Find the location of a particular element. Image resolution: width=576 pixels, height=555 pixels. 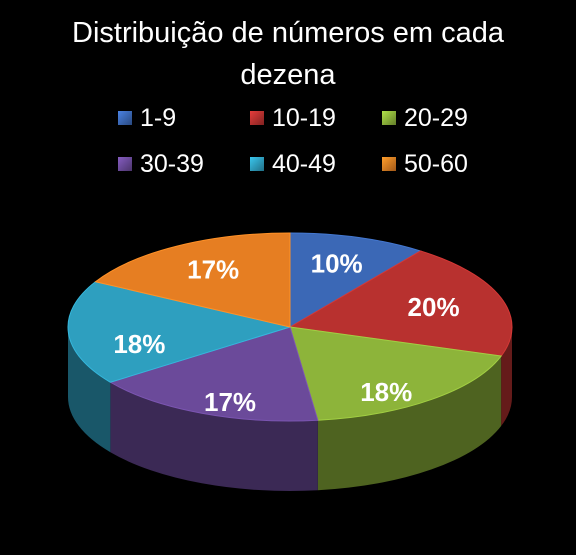

legend-item-40-49: 40-49 is located at coordinates (316, 164).